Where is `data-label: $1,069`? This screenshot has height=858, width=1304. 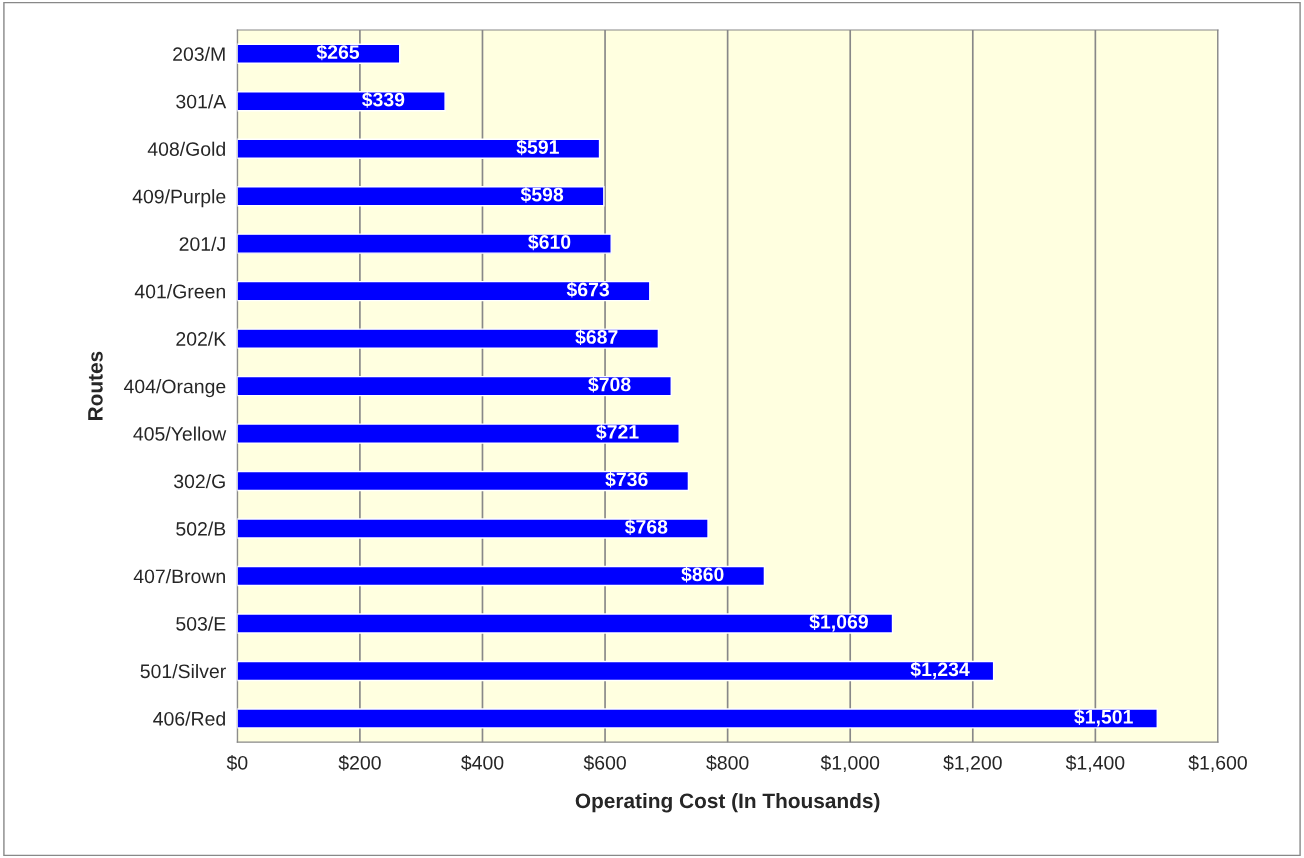 data-label: $1,069 is located at coordinates (838, 623).